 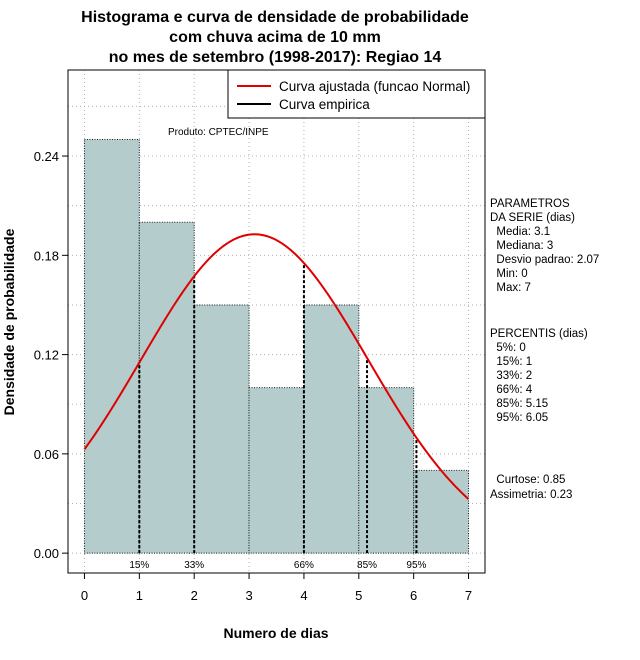 I want to click on title-line-2: com chuva acima de 10 mm, so click(x=275, y=37).